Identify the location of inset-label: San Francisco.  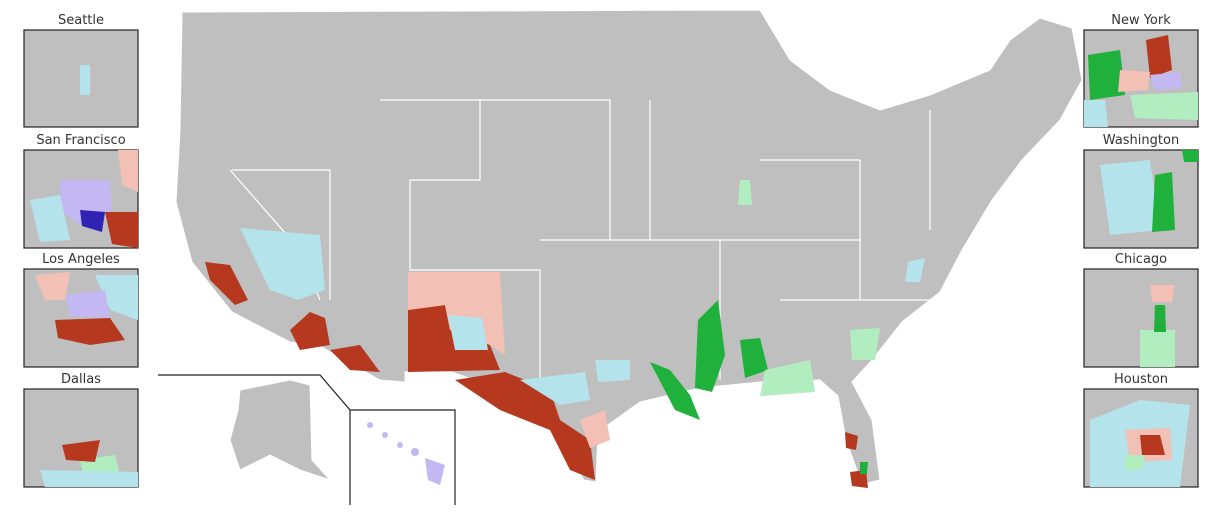
(80, 140).